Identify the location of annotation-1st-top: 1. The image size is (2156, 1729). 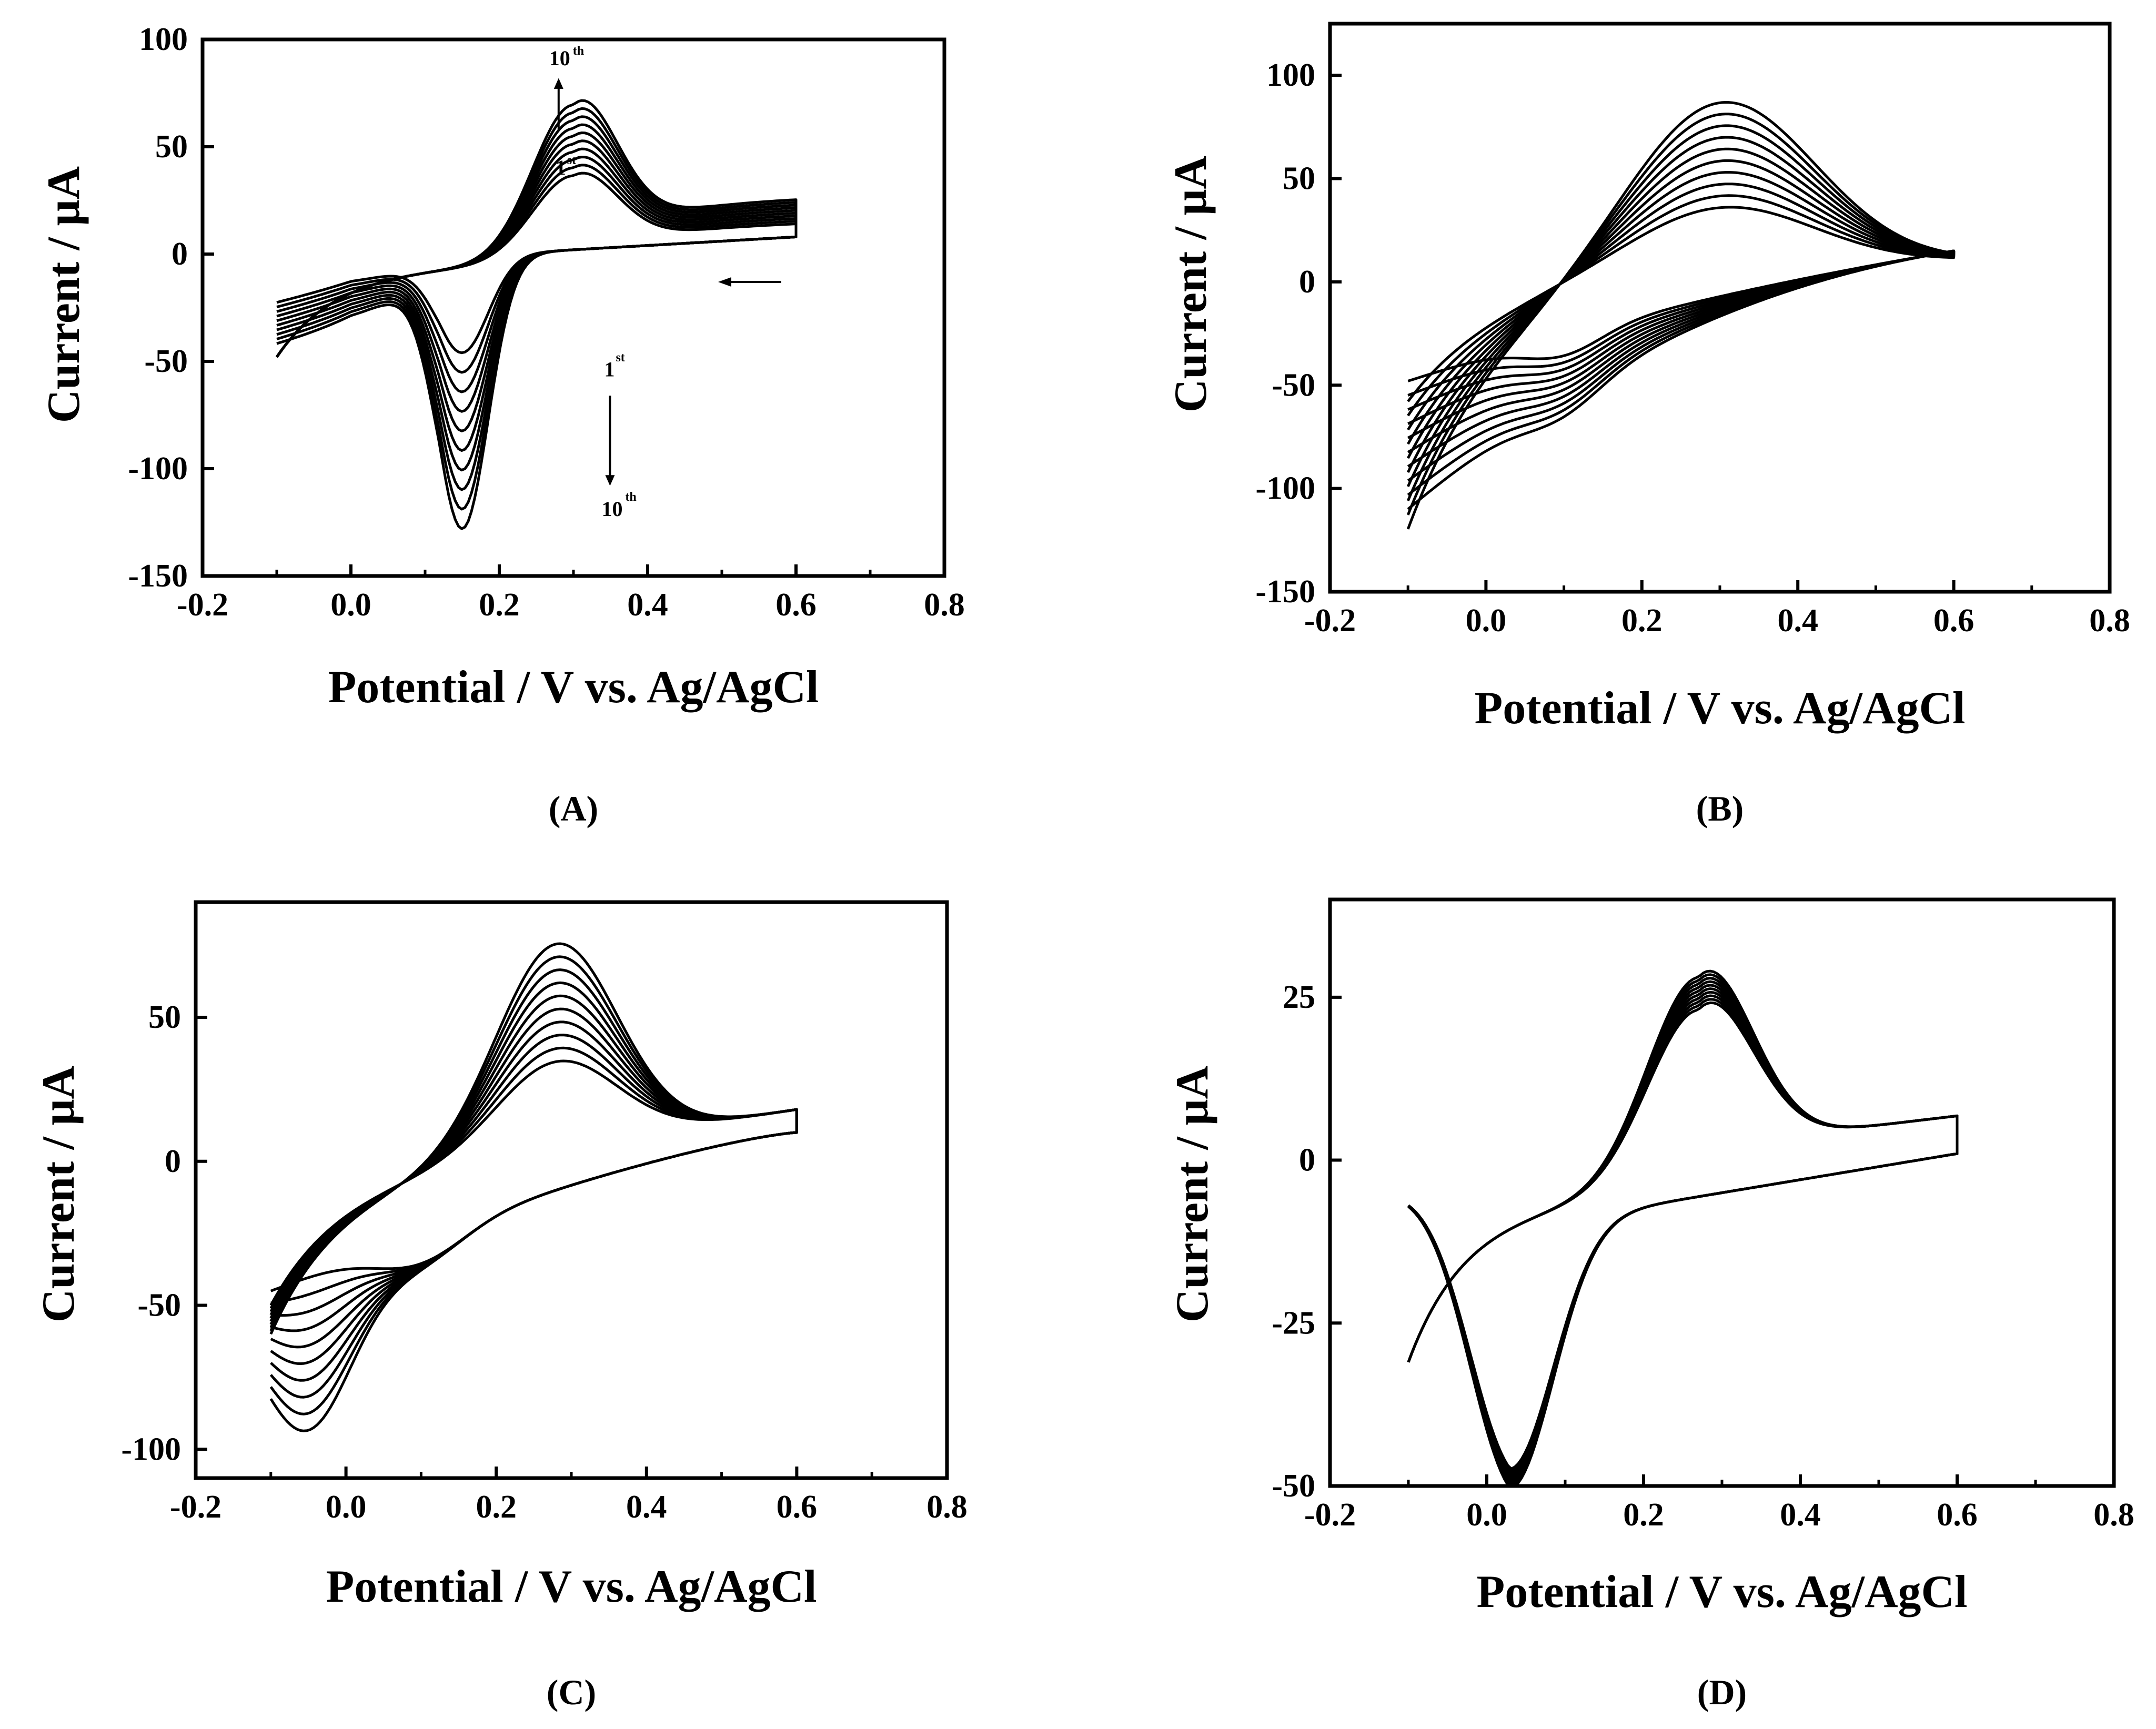
(561, 167).